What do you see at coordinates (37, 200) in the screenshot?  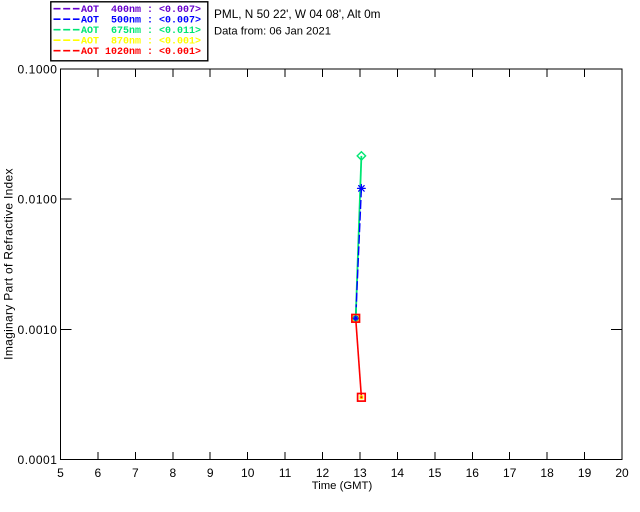 I see `svg-text: 0.0100` at bounding box center [37, 200].